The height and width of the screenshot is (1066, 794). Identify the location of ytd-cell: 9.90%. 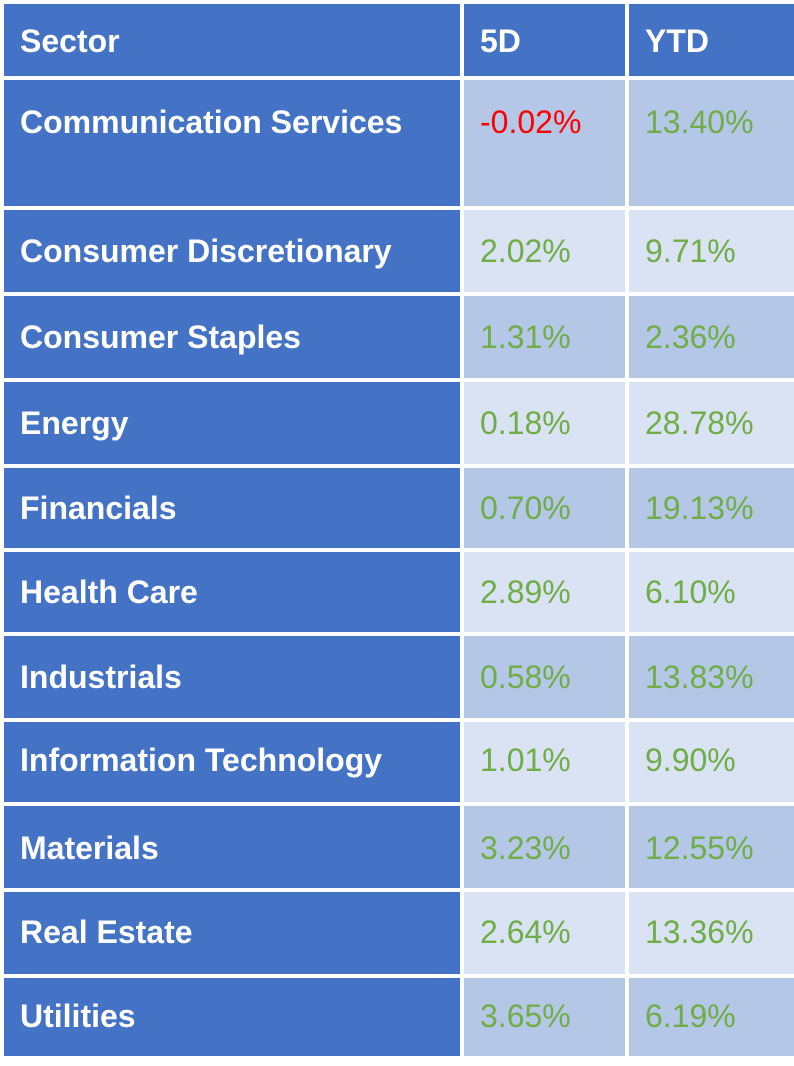
(709, 762).